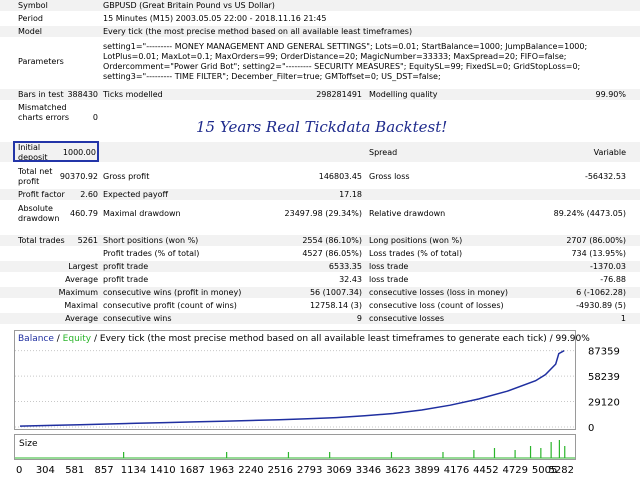 The image size is (640, 480). Describe the element at coordinates (338, 470) in the screenshot. I see `x-tick-label: 3069` at that location.